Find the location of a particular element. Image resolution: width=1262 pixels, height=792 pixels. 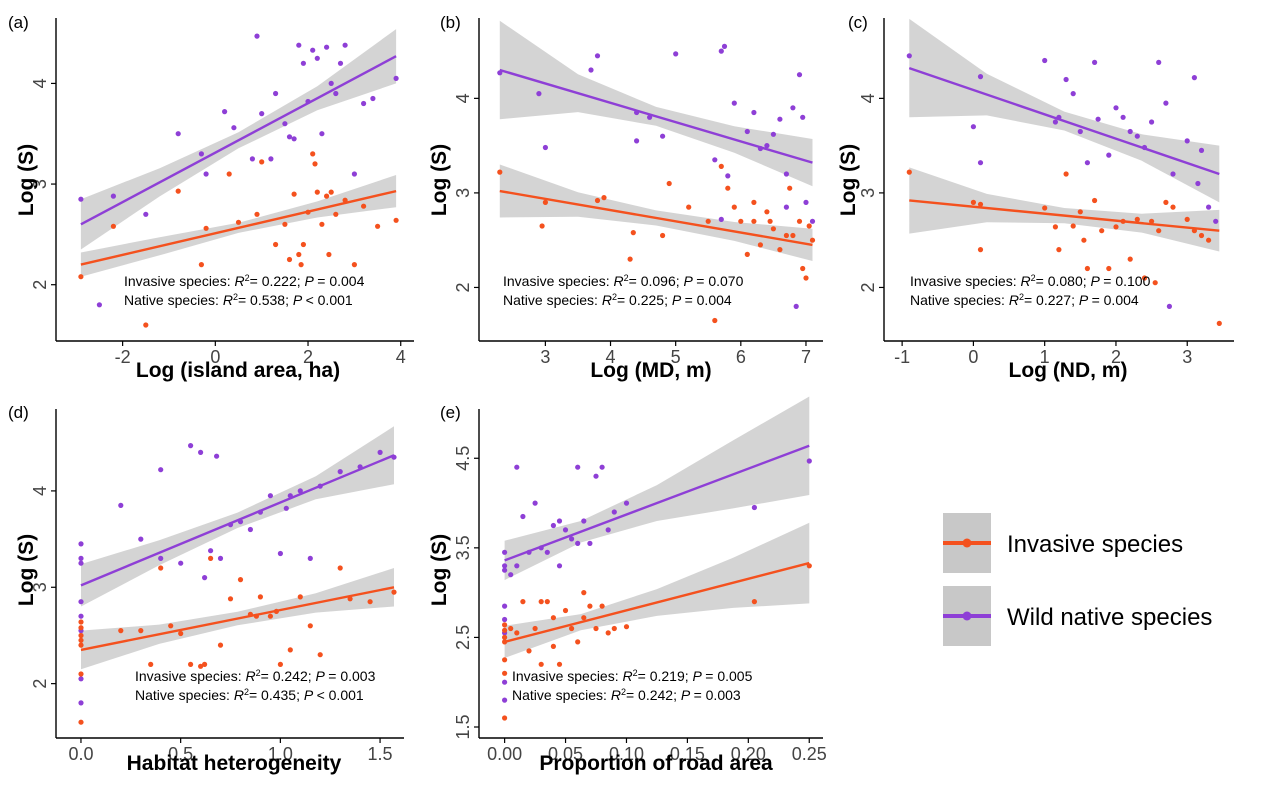

stat-native-c: Native species: R2= 0.227; P = 0.004 is located at coordinates (1024, 300).